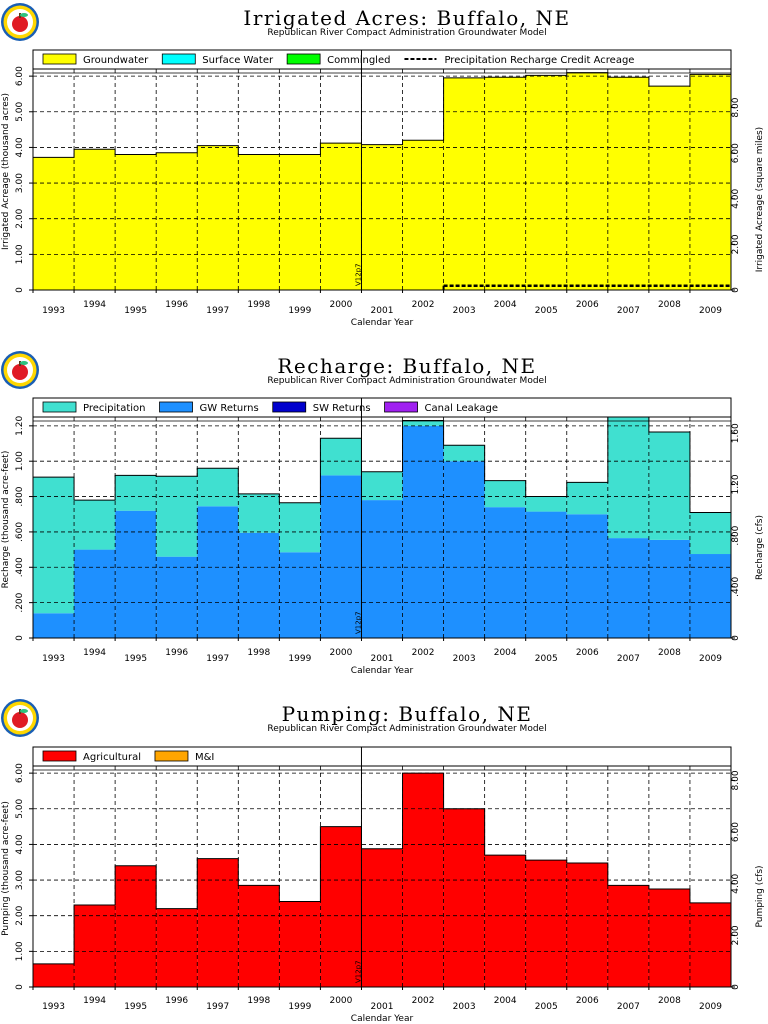 This screenshot has height=1024, width=768. What do you see at coordinates (760, 199) in the screenshot?
I see `ylabel-right: Irrigated Acreage (square miles)` at bounding box center [760, 199].